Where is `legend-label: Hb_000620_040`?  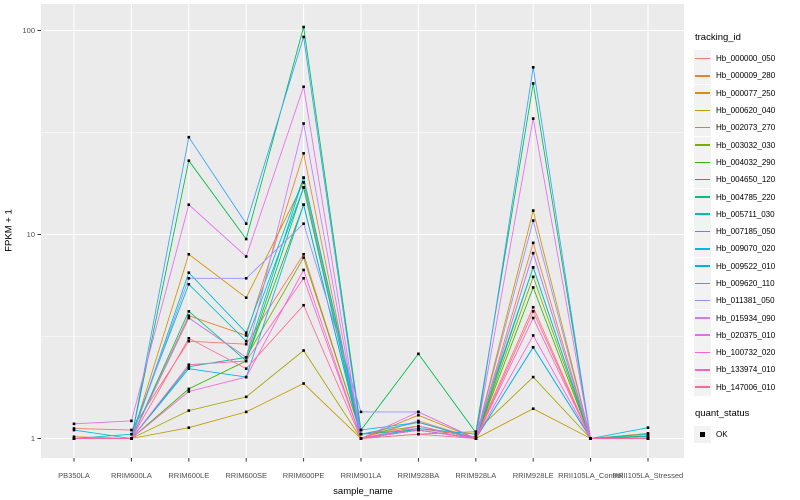 legend-label: Hb_000620_040 is located at coordinates (746, 111).